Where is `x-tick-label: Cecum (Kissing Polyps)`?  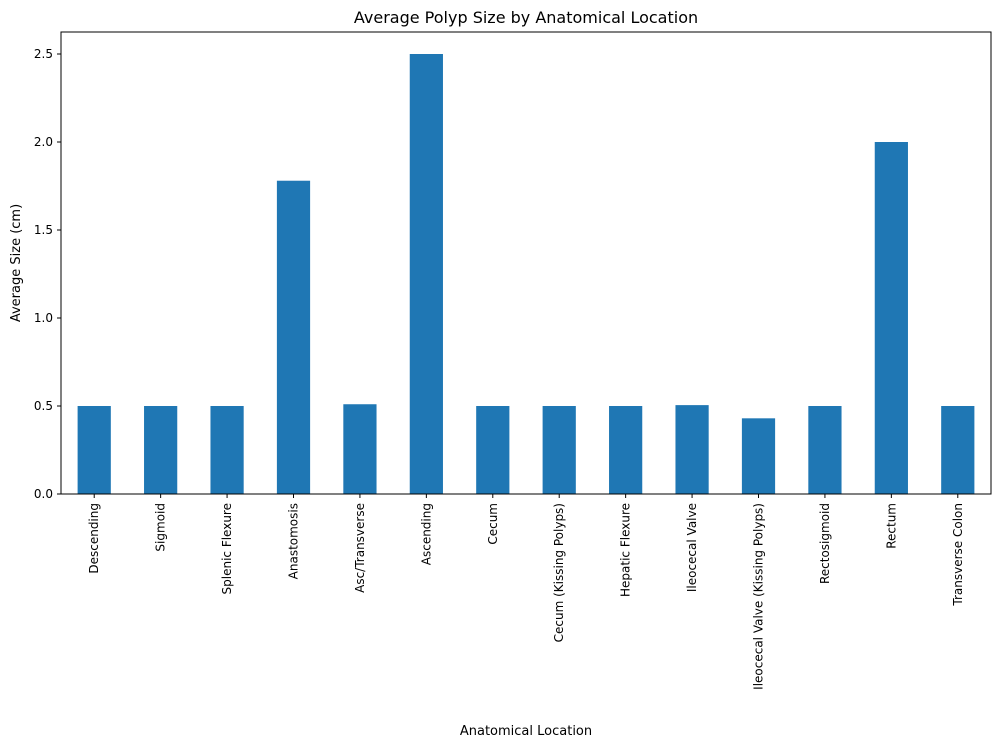 x-tick-label: Cecum (Kissing Polyps) is located at coordinates (559, 572).